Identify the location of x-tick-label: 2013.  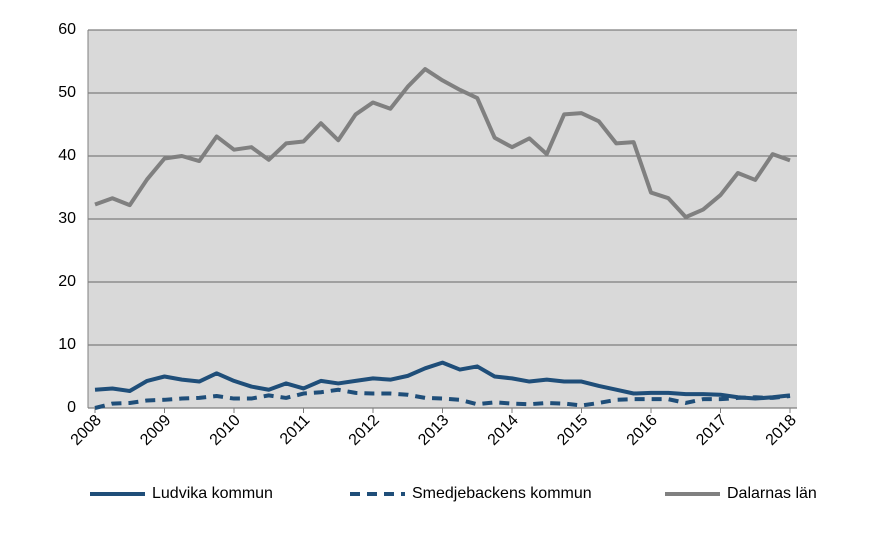
(433, 430).